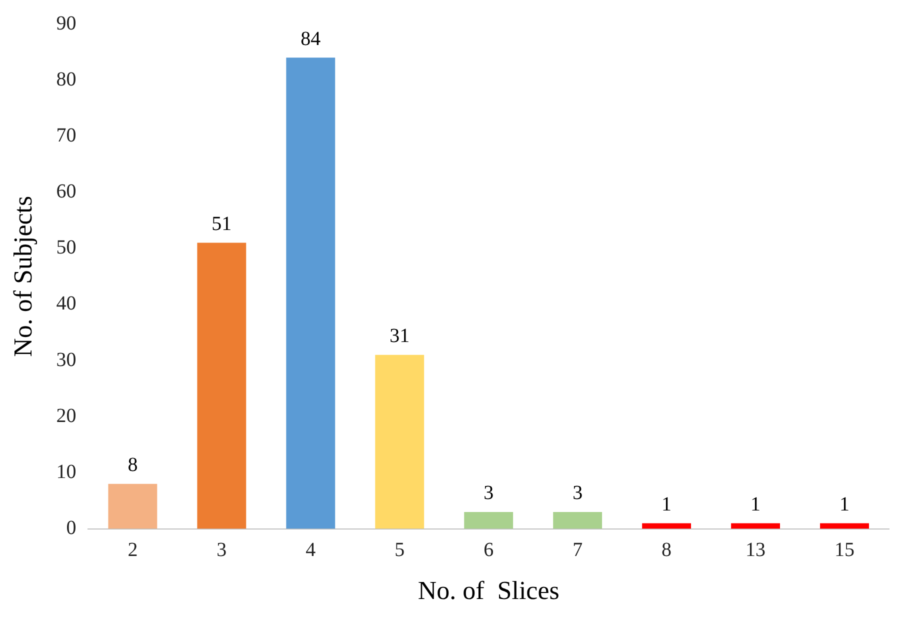  What do you see at coordinates (66, 415) in the screenshot?
I see `y-tick-label: 20` at bounding box center [66, 415].